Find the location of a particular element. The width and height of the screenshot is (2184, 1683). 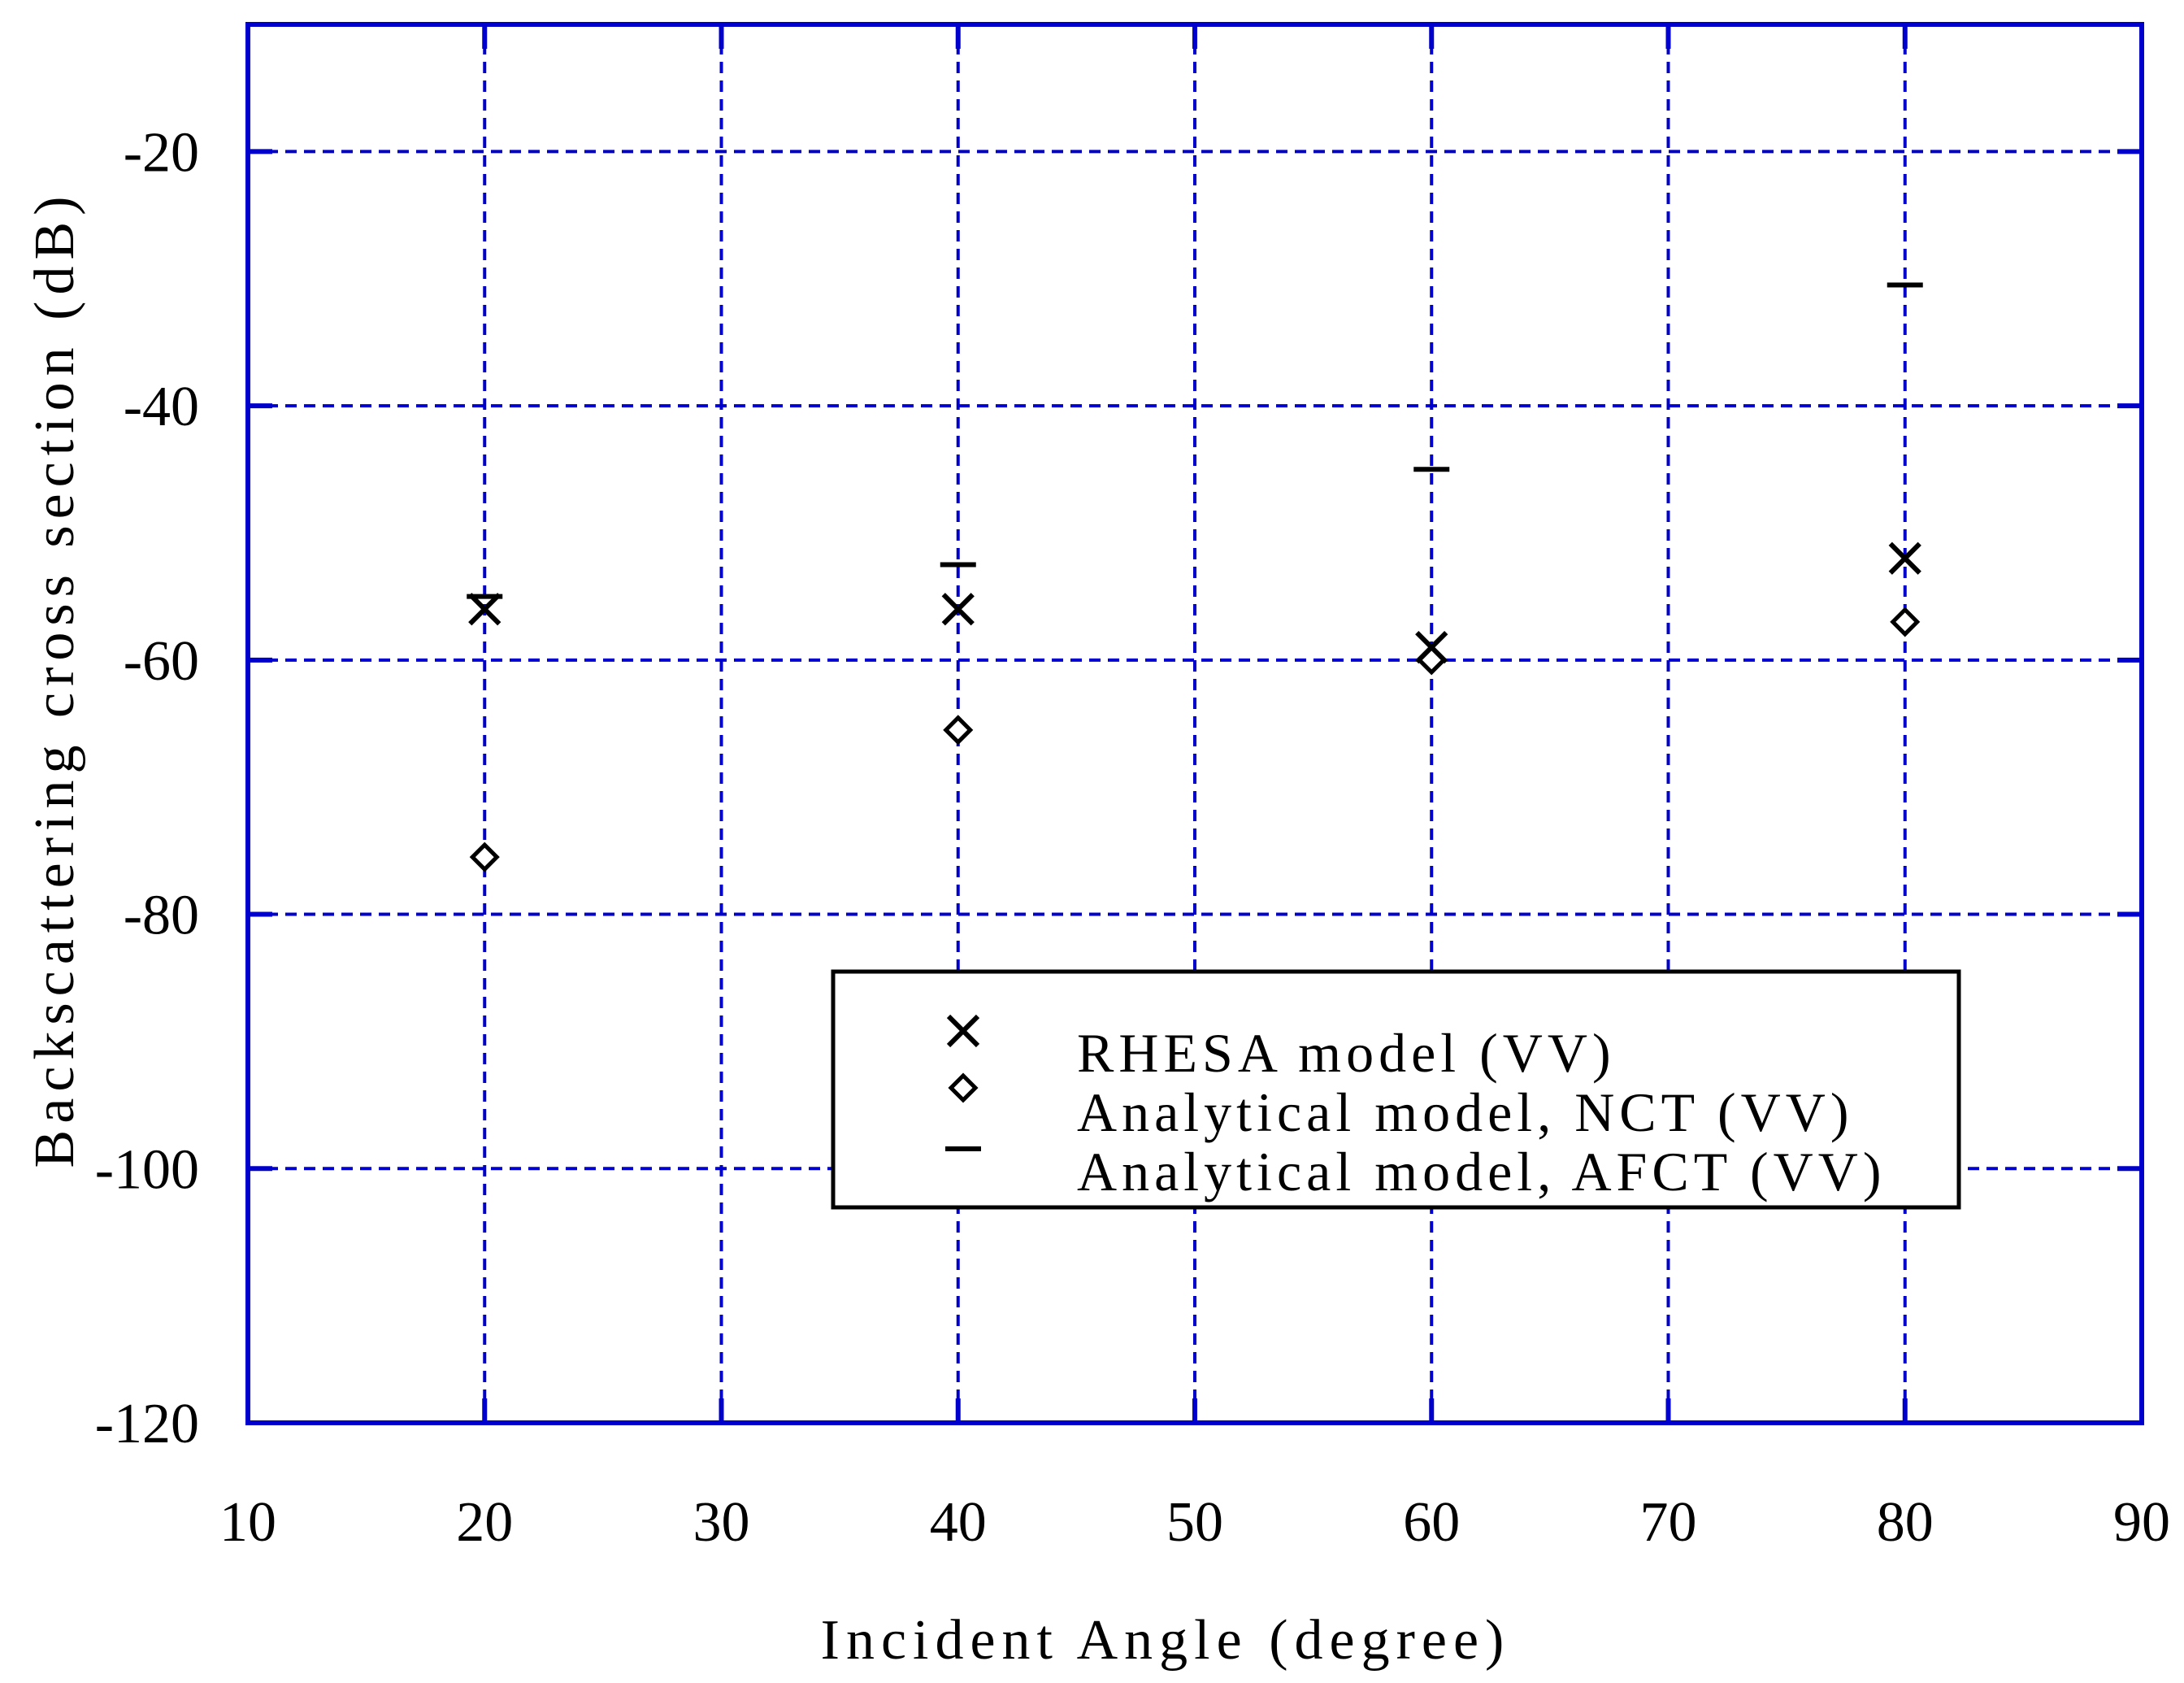

legend-label-rhesa: RHESA model (VV) is located at coordinates (1346, 1053).